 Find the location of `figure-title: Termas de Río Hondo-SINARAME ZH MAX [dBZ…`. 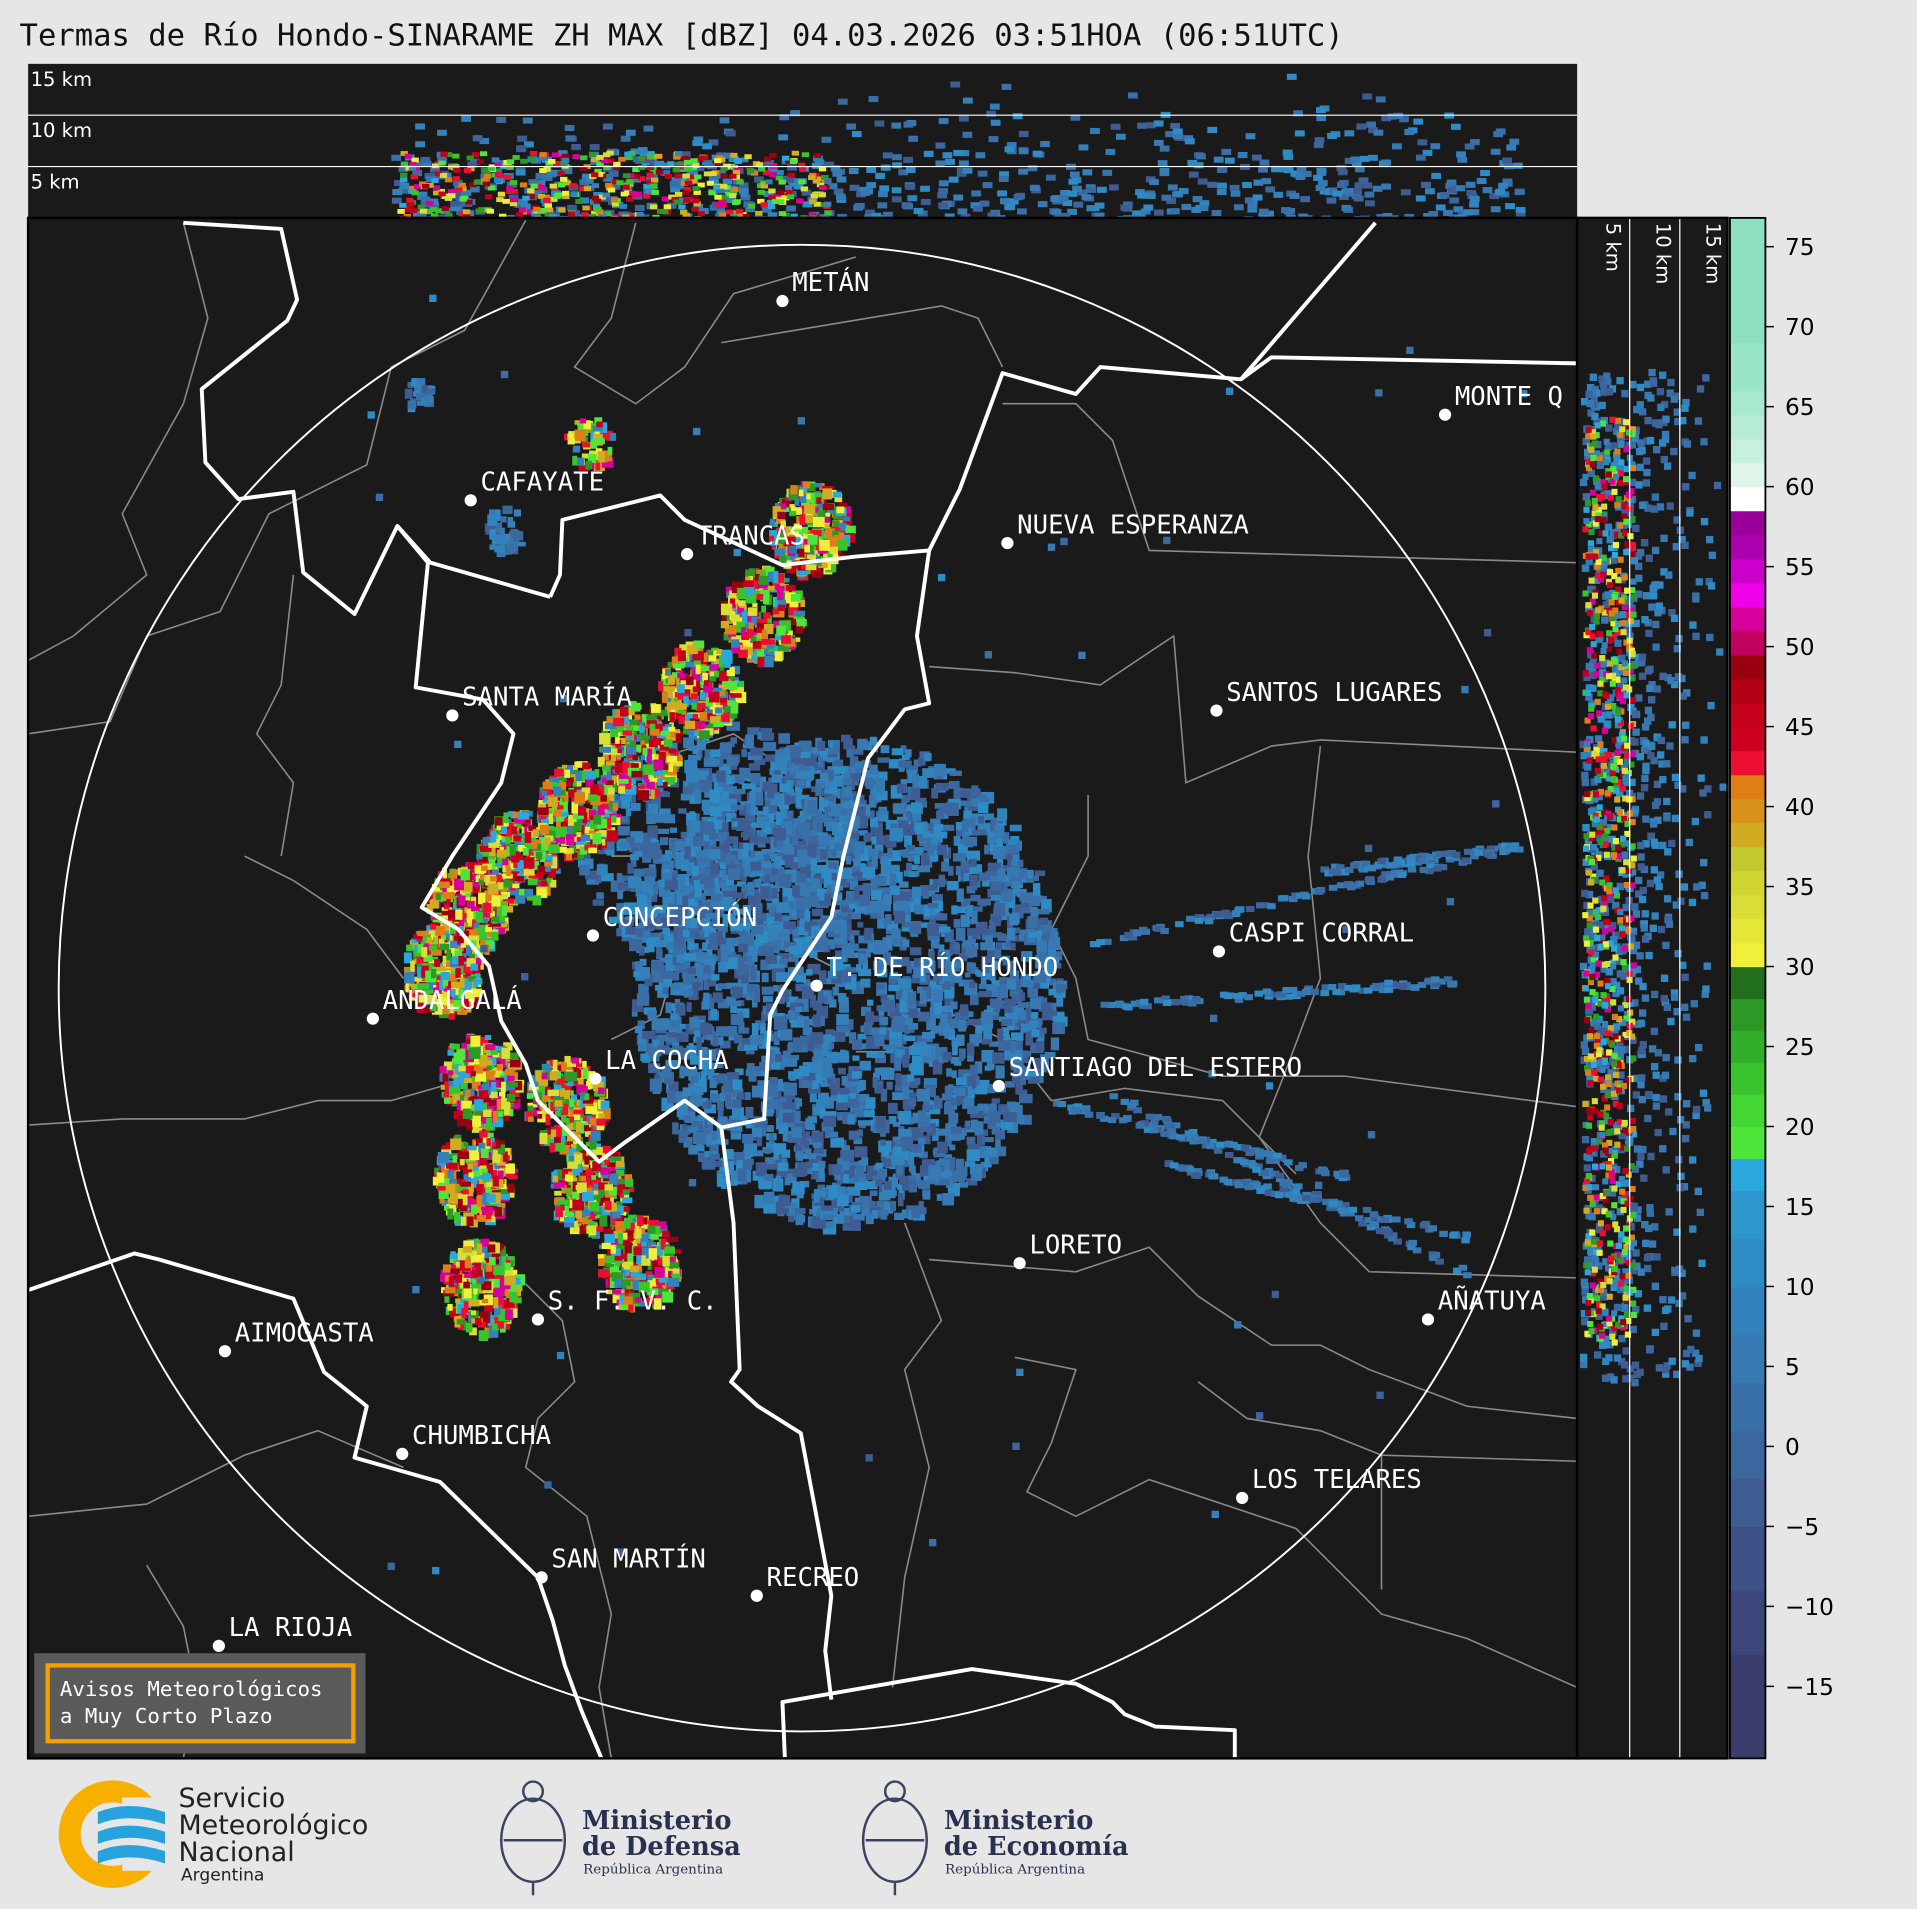

figure-title: Termas de Río Hondo-SINARAME ZH MAX [dBZ… is located at coordinates (682, 36).